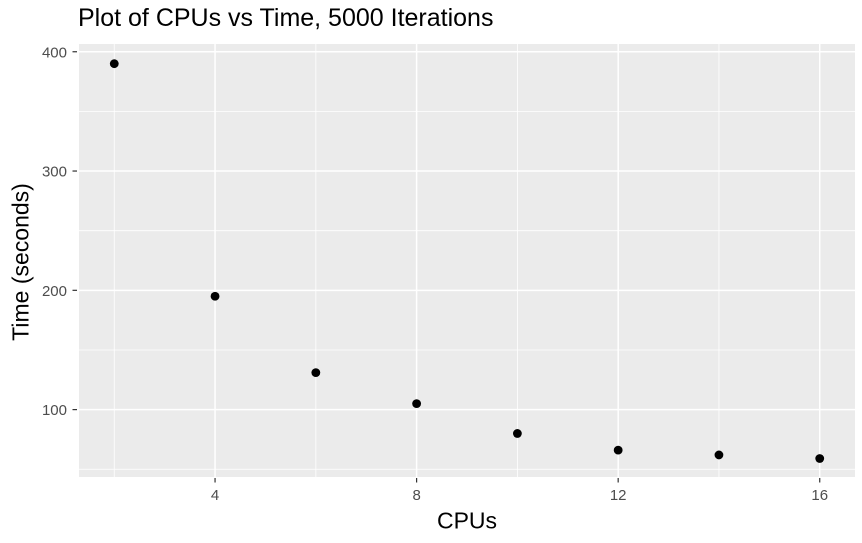  I want to click on y-tick-label: 200, so click(54, 291).